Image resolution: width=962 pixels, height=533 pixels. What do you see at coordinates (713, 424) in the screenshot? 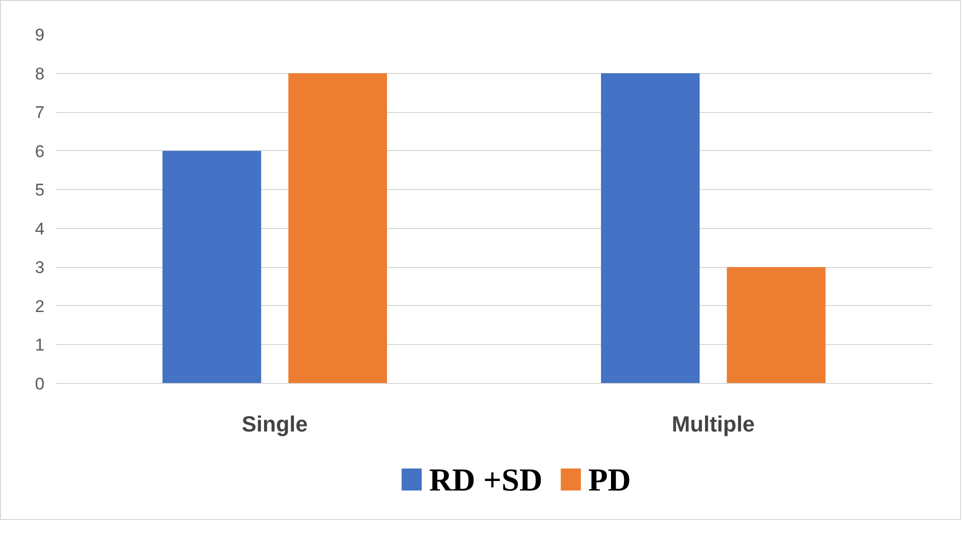
I see `x-tick-label: Multiple` at bounding box center [713, 424].